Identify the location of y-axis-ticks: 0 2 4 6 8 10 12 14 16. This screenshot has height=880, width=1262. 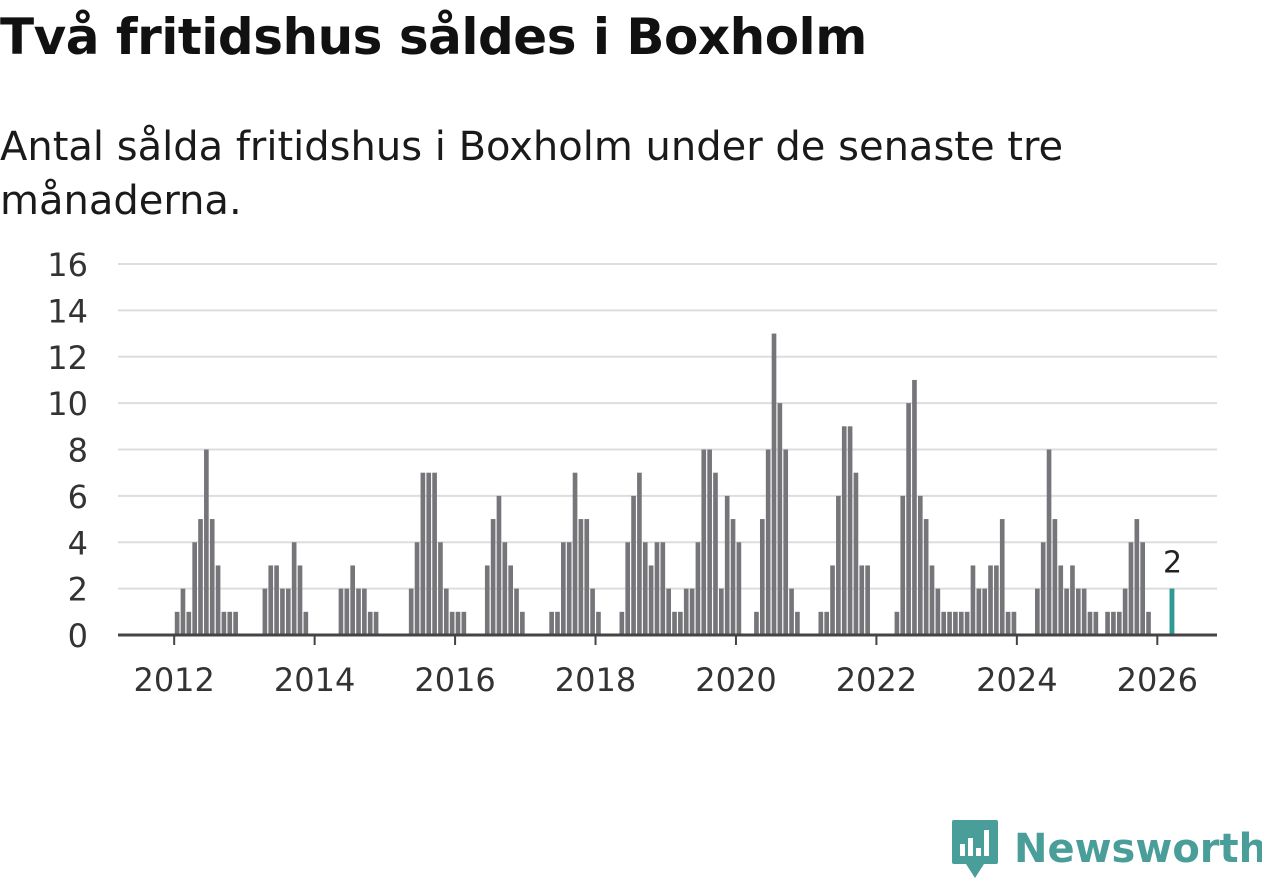
(67, 450).